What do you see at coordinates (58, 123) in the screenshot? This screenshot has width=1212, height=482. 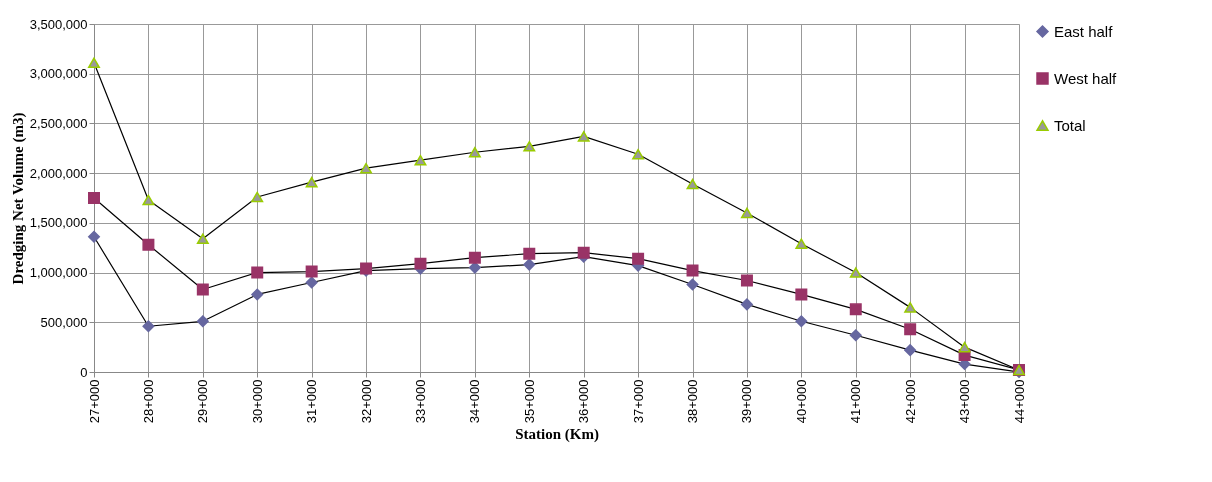 I see `y-tick-label: 2,500,000` at bounding box center [58, 123].